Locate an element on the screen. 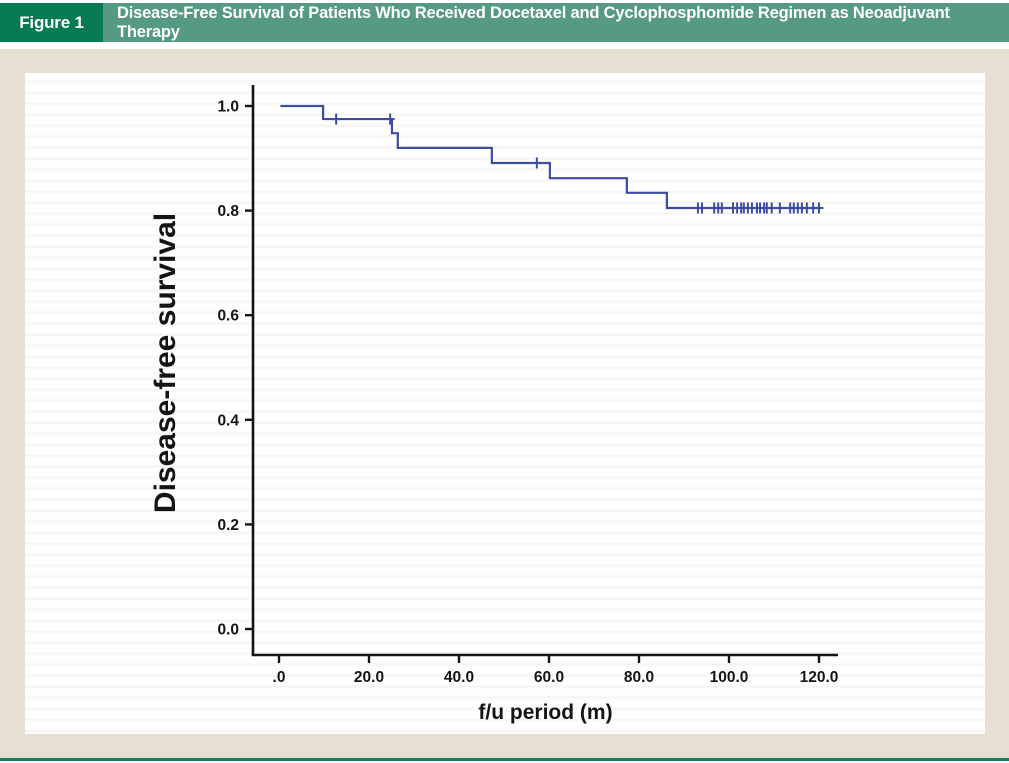 This screenshot has height=763, width=1009. y-tick-label: 1.0 is located at coordinates (228, 107).